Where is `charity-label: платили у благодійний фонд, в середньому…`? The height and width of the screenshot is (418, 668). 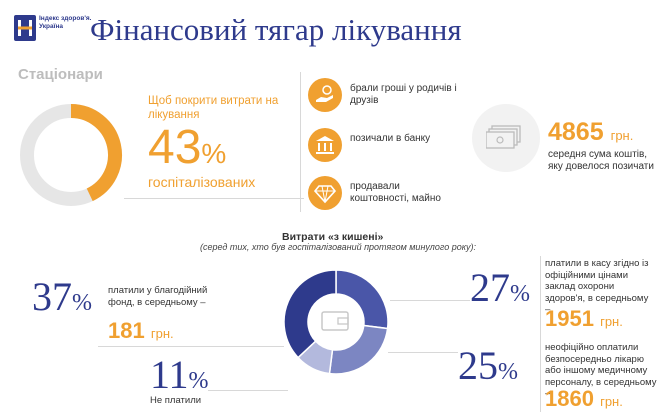
charity-label: платили у благодійний фонд, в середньому… is located at coordinates (158, 296).